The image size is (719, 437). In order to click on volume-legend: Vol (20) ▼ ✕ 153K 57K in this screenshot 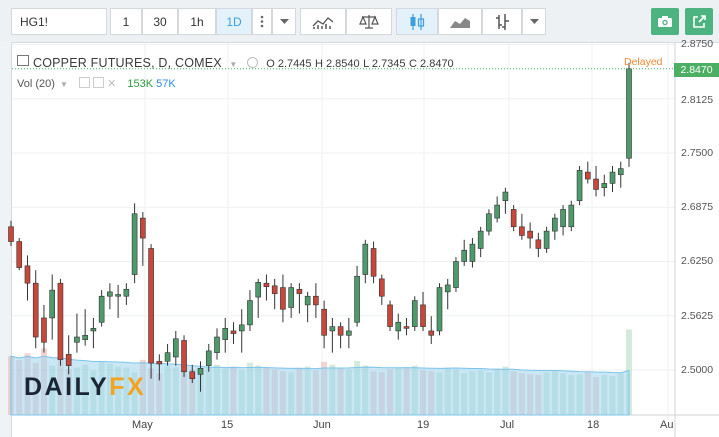, I will do `click(96, 83)`.